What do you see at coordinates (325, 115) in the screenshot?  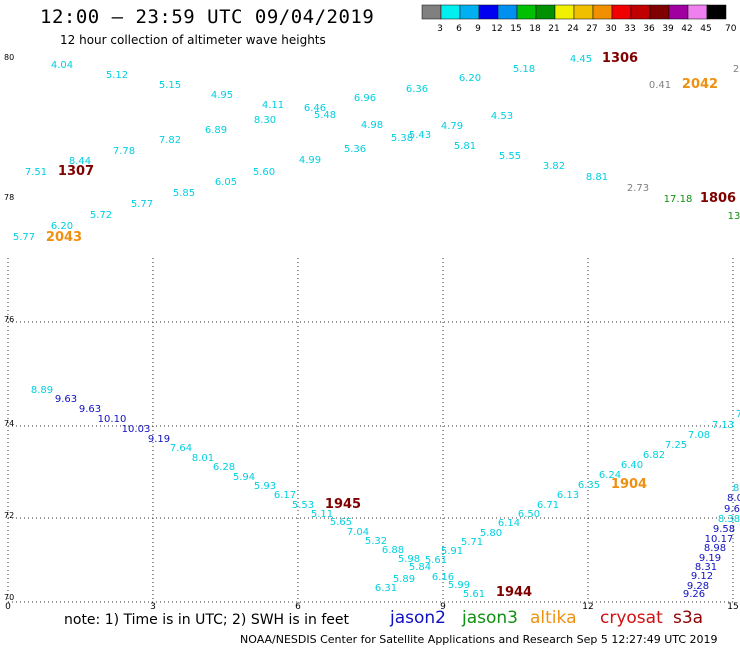 I see `wave-height-value: 5.48` at bounding box center [325, 115].